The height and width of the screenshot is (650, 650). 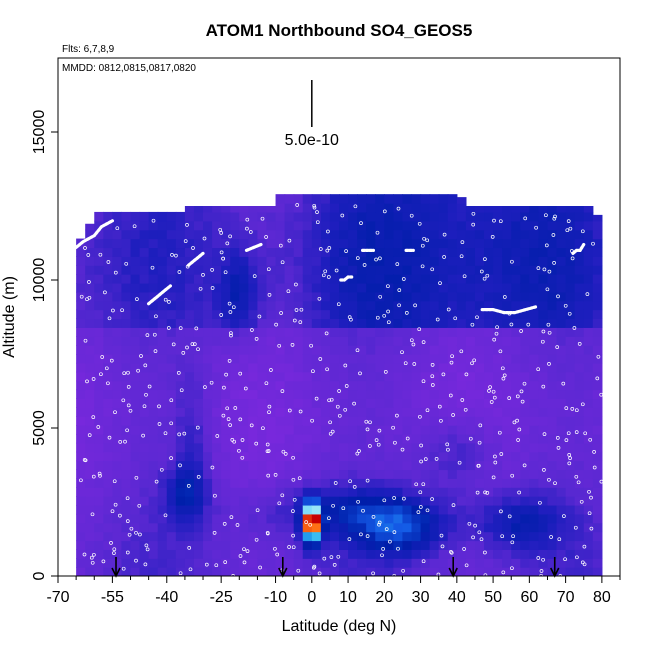 I want to click on x-tick-label: 80, so click(x=602, y=597).